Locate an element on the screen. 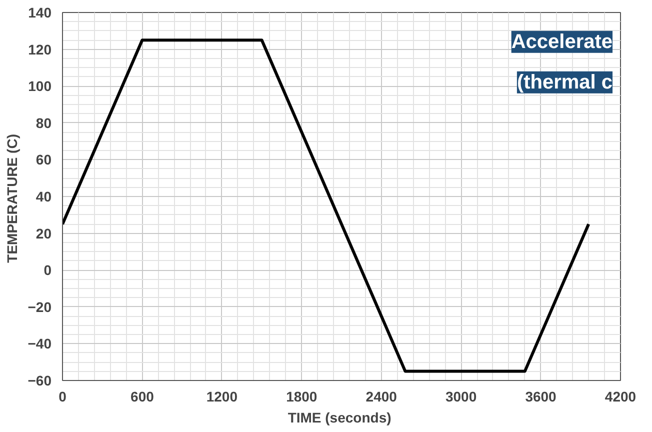 This screenshot has height=432, width=652. y-tick-label: −40 is located at coordinates (40, 344).